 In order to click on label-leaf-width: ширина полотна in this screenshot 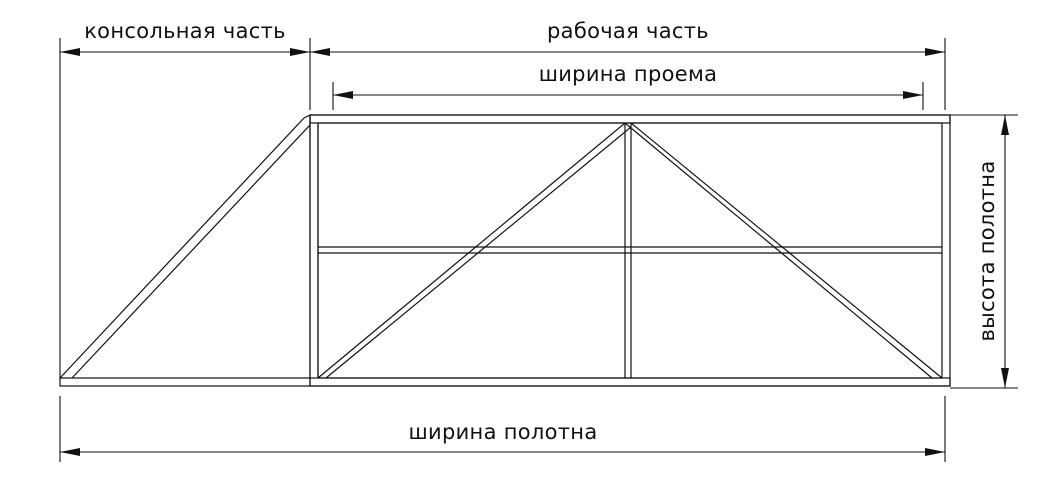, I will do `click(503, 432)`.